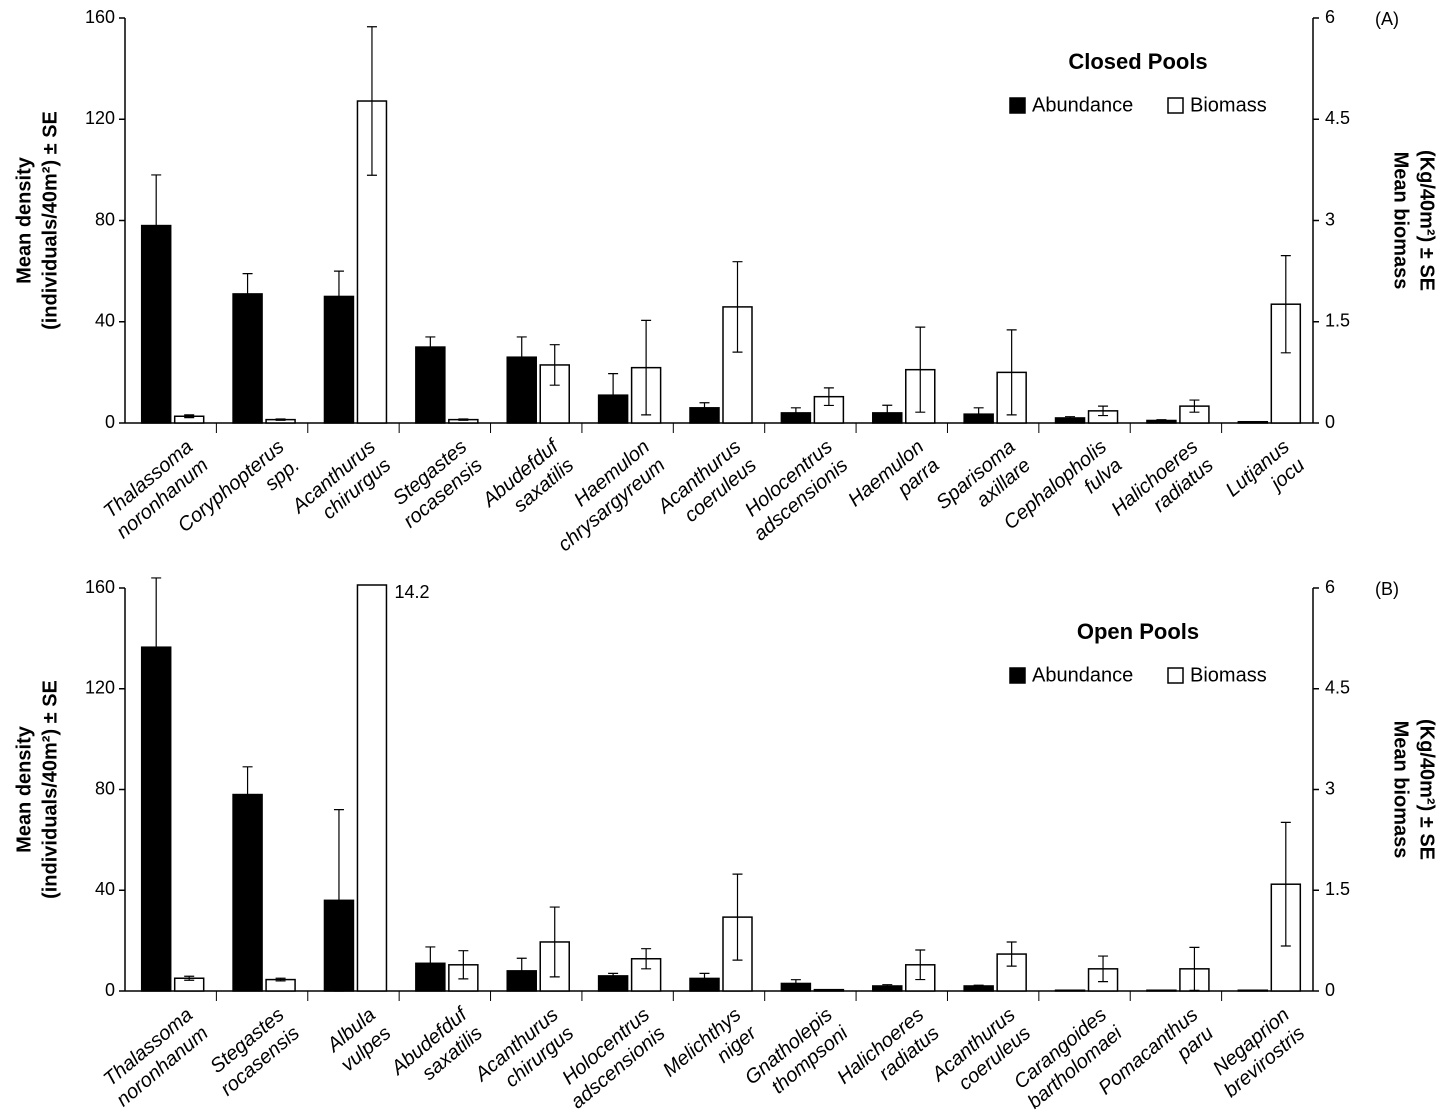  I want to click on y-axis-title: Mean density, so click(24, 789).